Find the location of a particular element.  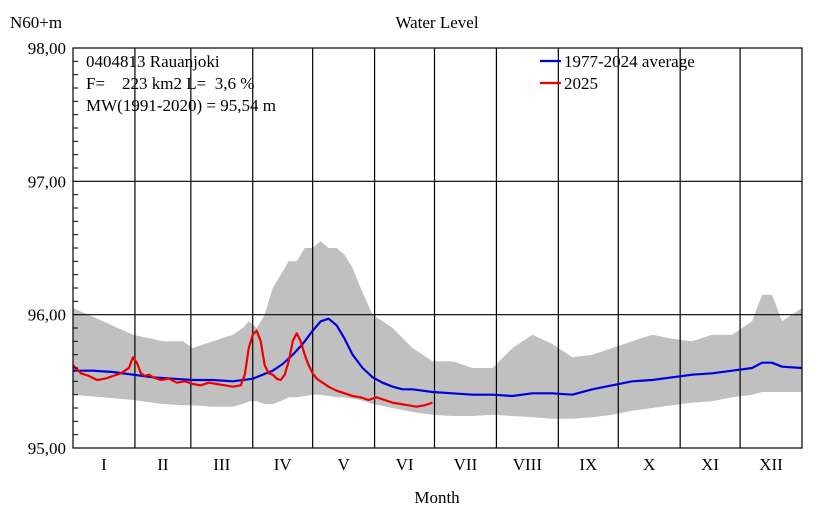

x-tick-label: II is located at coordinates (163, 464).